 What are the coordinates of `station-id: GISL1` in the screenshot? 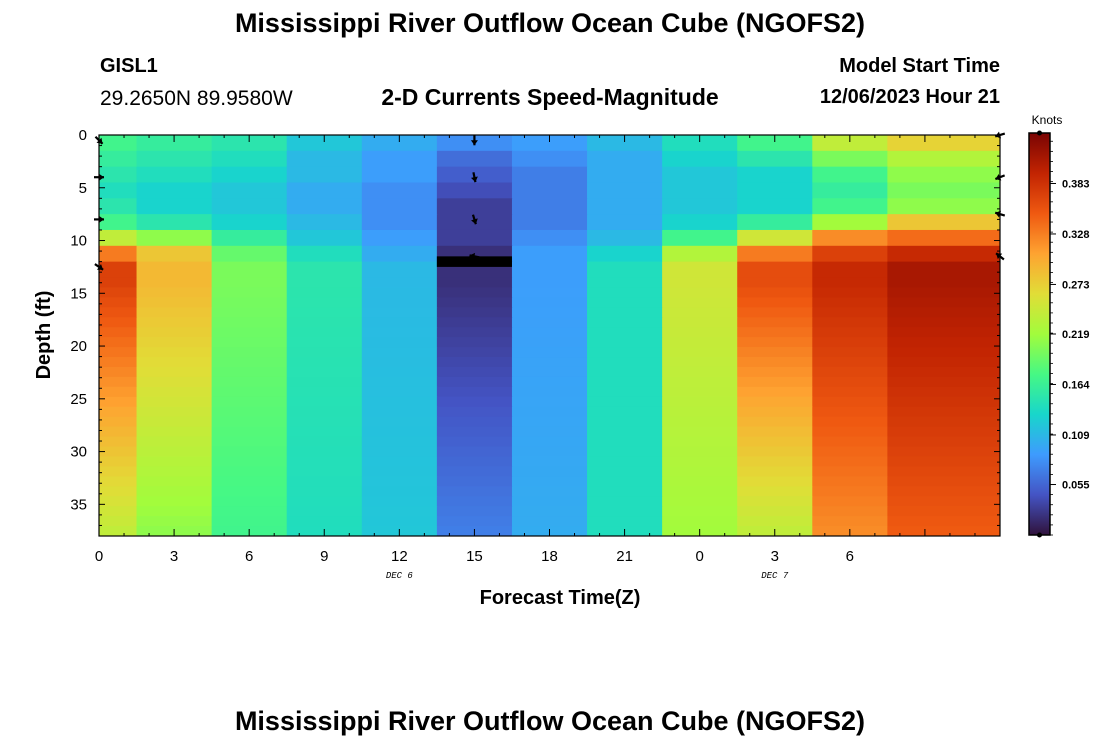 It's located at (129, 66).